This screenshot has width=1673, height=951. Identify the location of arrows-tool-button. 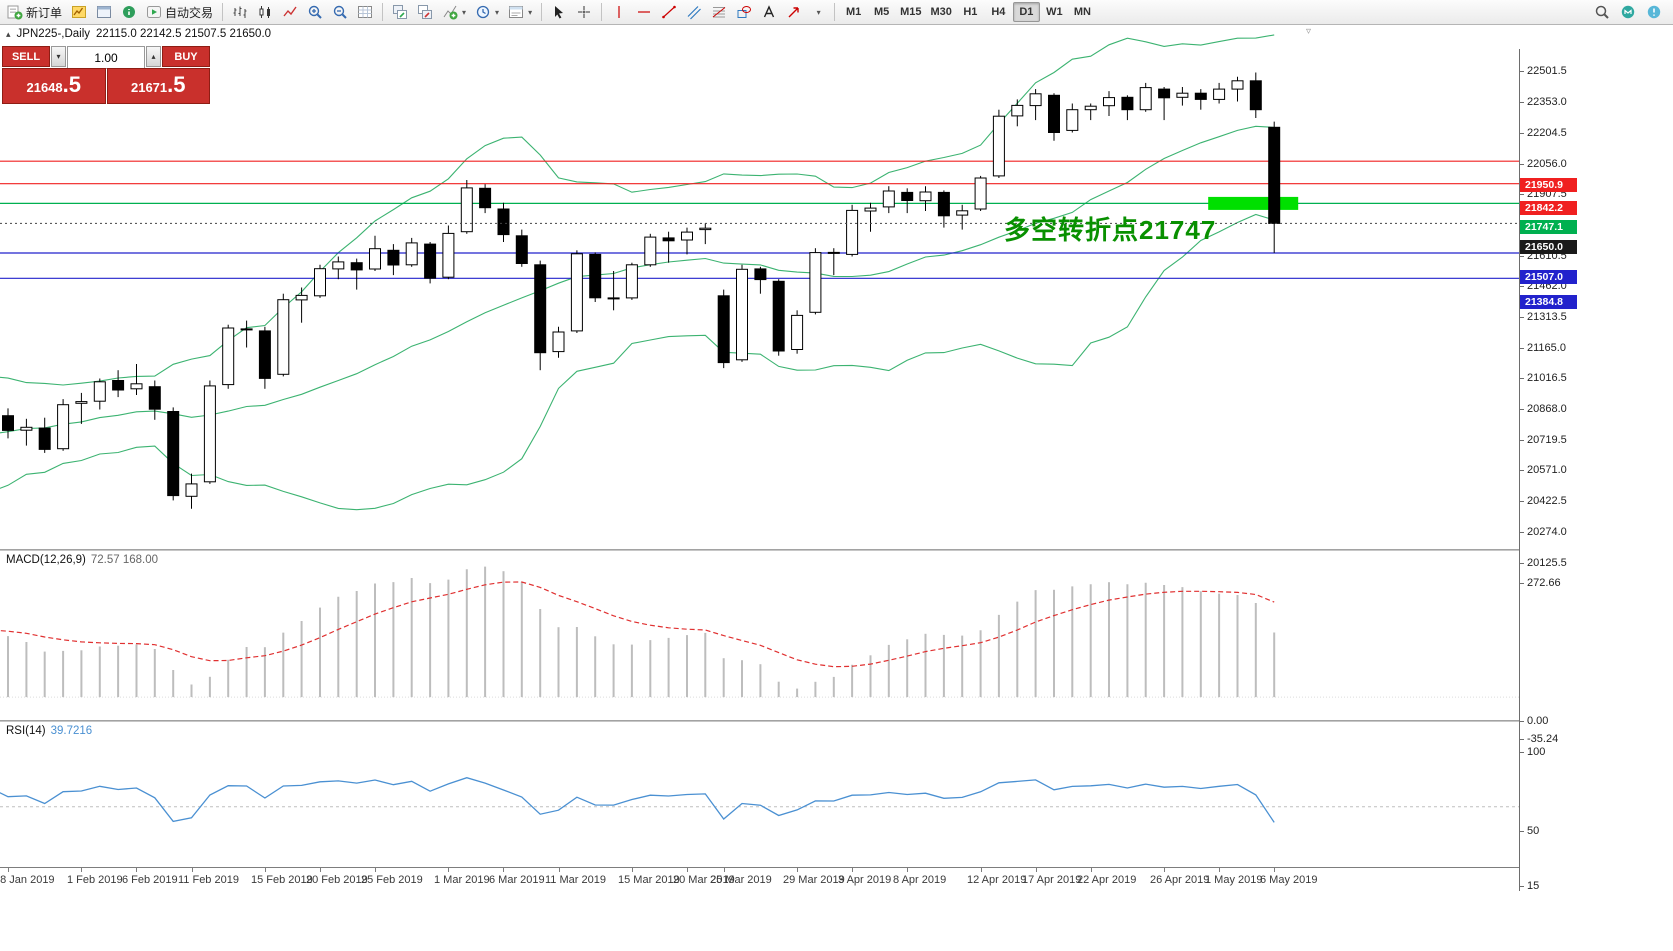
(794, 12).